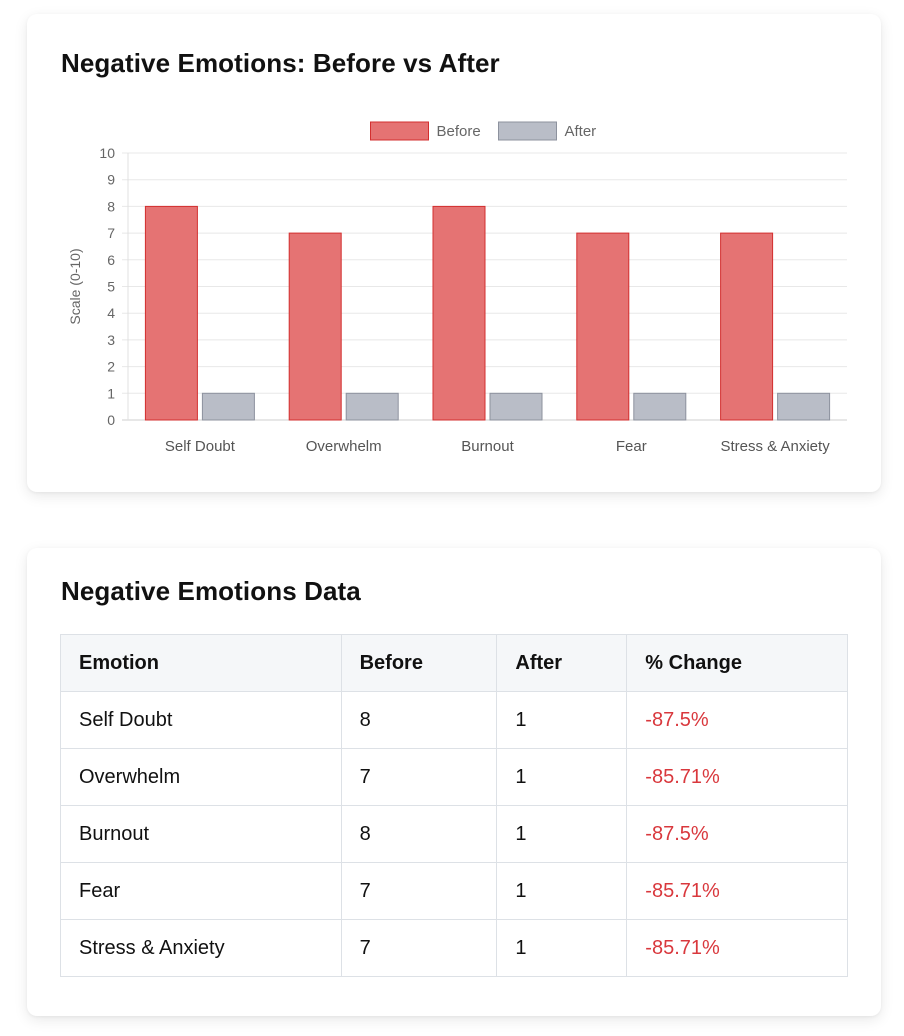  Describe the element at coordinates (747, 326) in the screenshot. I see `bar-before-stress-anxiety` at that location.